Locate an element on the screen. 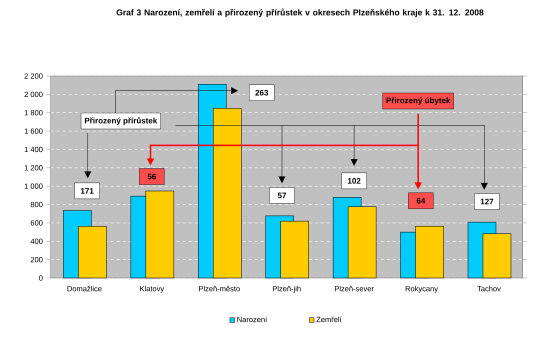  annotation: Přirozený úbytek is located at coordinates (418, 101).